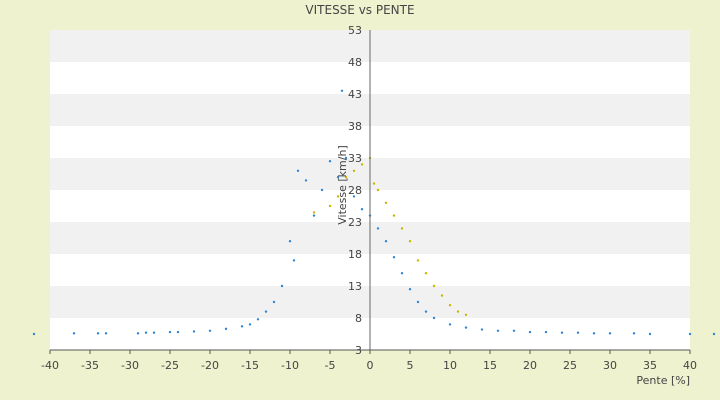 The height and width of the screenshot is (400, 720). What do you see at coordinates (355, 30) in the screenshot?
I see `y-tick-label: 53` at bounding box center [355, 30].